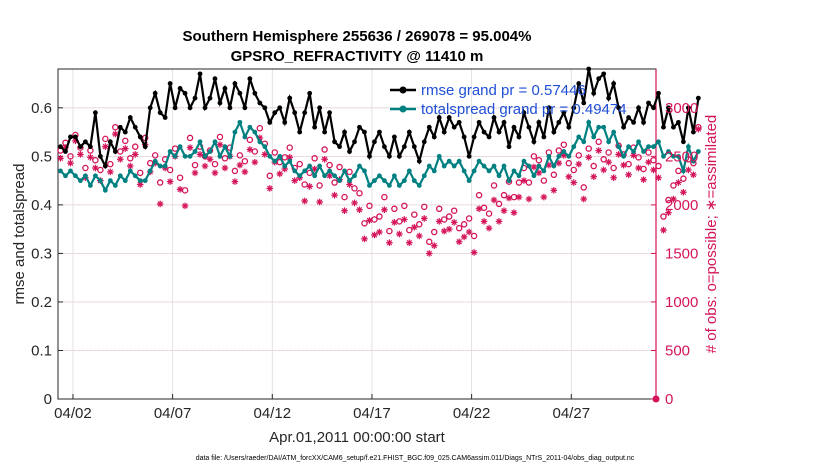 This screenshot has height=470, width=830. I want to click on y2-tick-label: 2500, so click(681, 156).